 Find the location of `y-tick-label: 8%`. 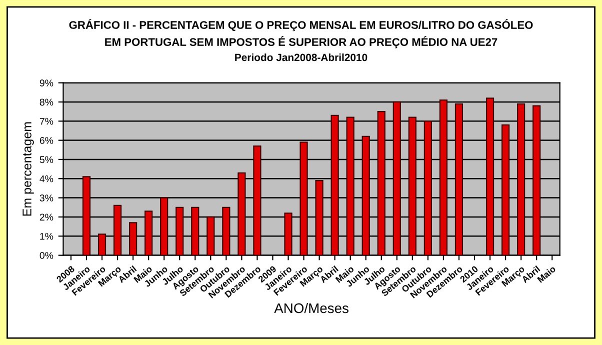

y-tick-label: 8% is located at coordinates (47, 102).